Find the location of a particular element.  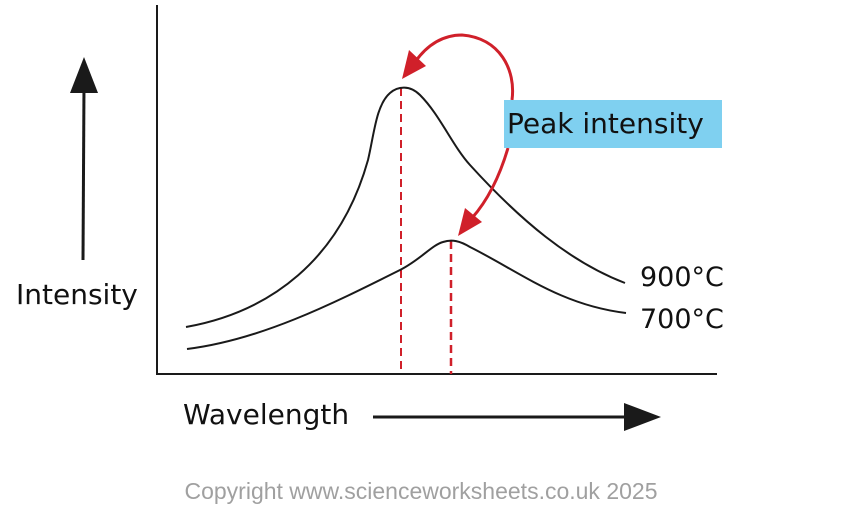

series-label-700c: 700°C is located at coordinates (682, 319).